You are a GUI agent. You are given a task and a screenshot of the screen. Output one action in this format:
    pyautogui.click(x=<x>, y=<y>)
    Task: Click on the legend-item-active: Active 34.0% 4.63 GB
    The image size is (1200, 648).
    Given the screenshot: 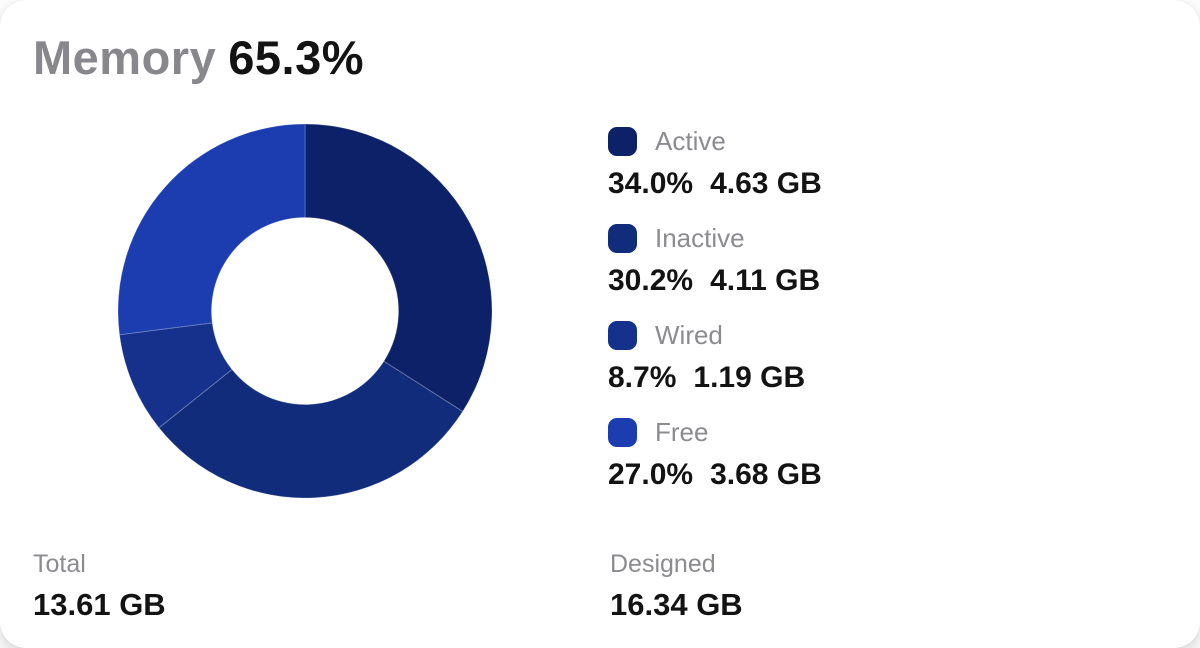 What is the action you would take?
    pyautogui.click(x=715, y=172)
    